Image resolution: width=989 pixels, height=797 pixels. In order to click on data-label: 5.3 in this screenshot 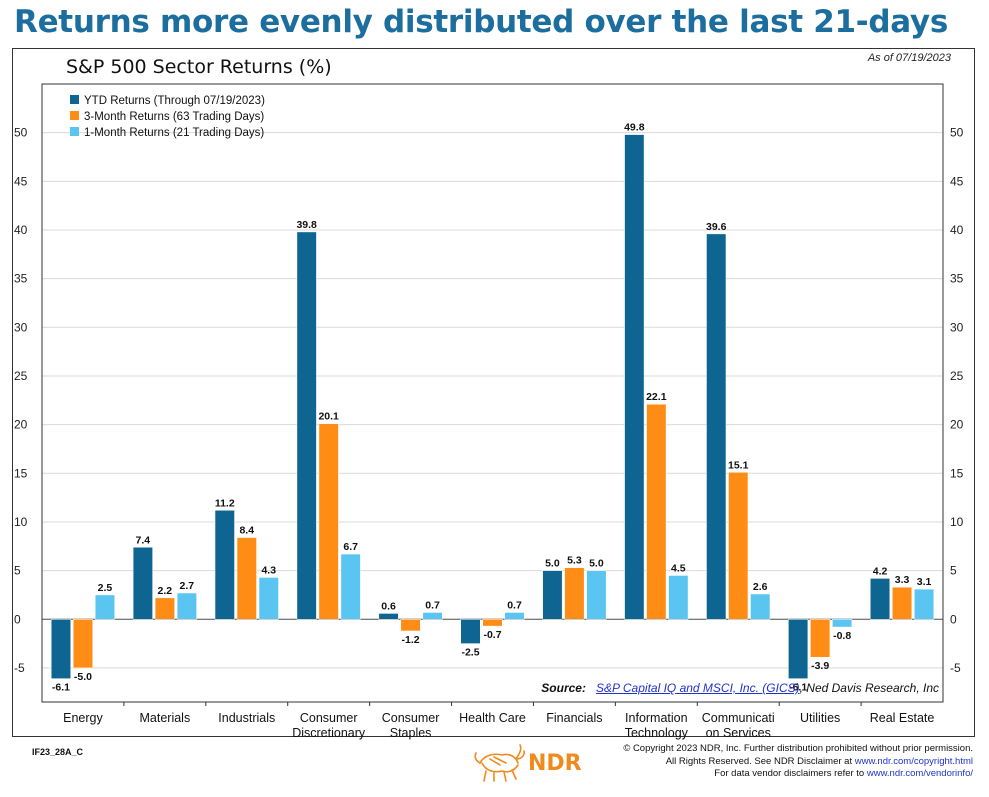, I will do `click(574, 561)`.